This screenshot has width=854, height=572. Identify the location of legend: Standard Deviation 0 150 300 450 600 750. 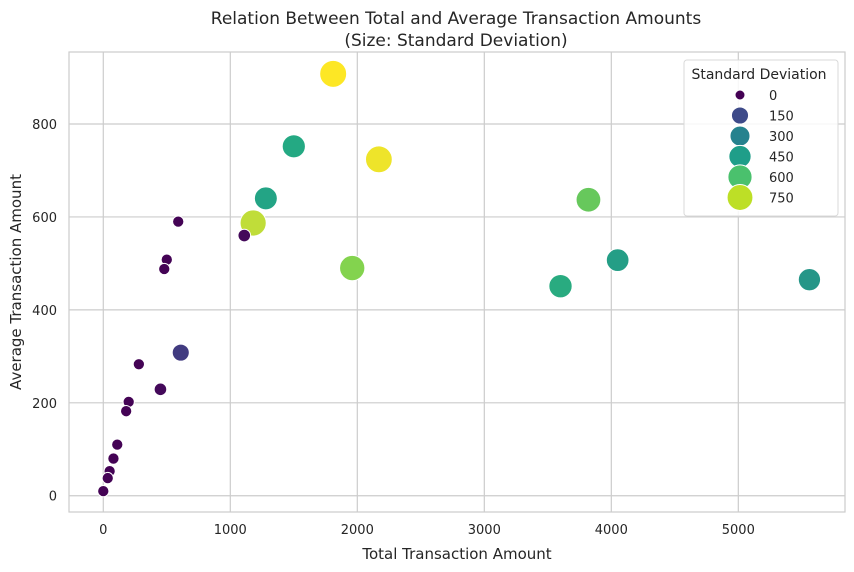
(761, 138).